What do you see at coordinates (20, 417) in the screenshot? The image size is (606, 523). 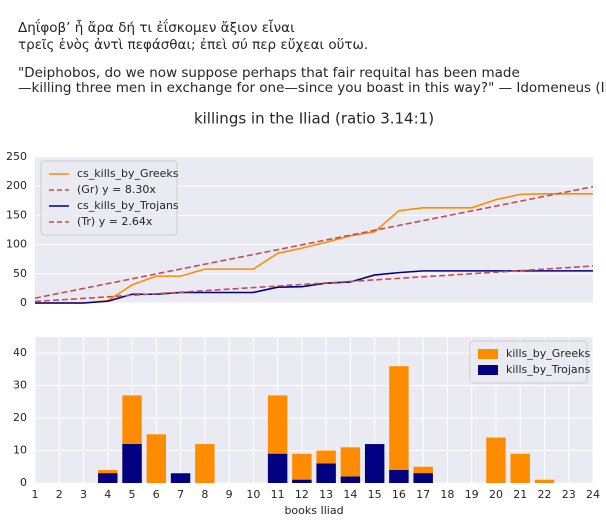 I see `y-tick-label: 20` at bounding box center [20, 417].